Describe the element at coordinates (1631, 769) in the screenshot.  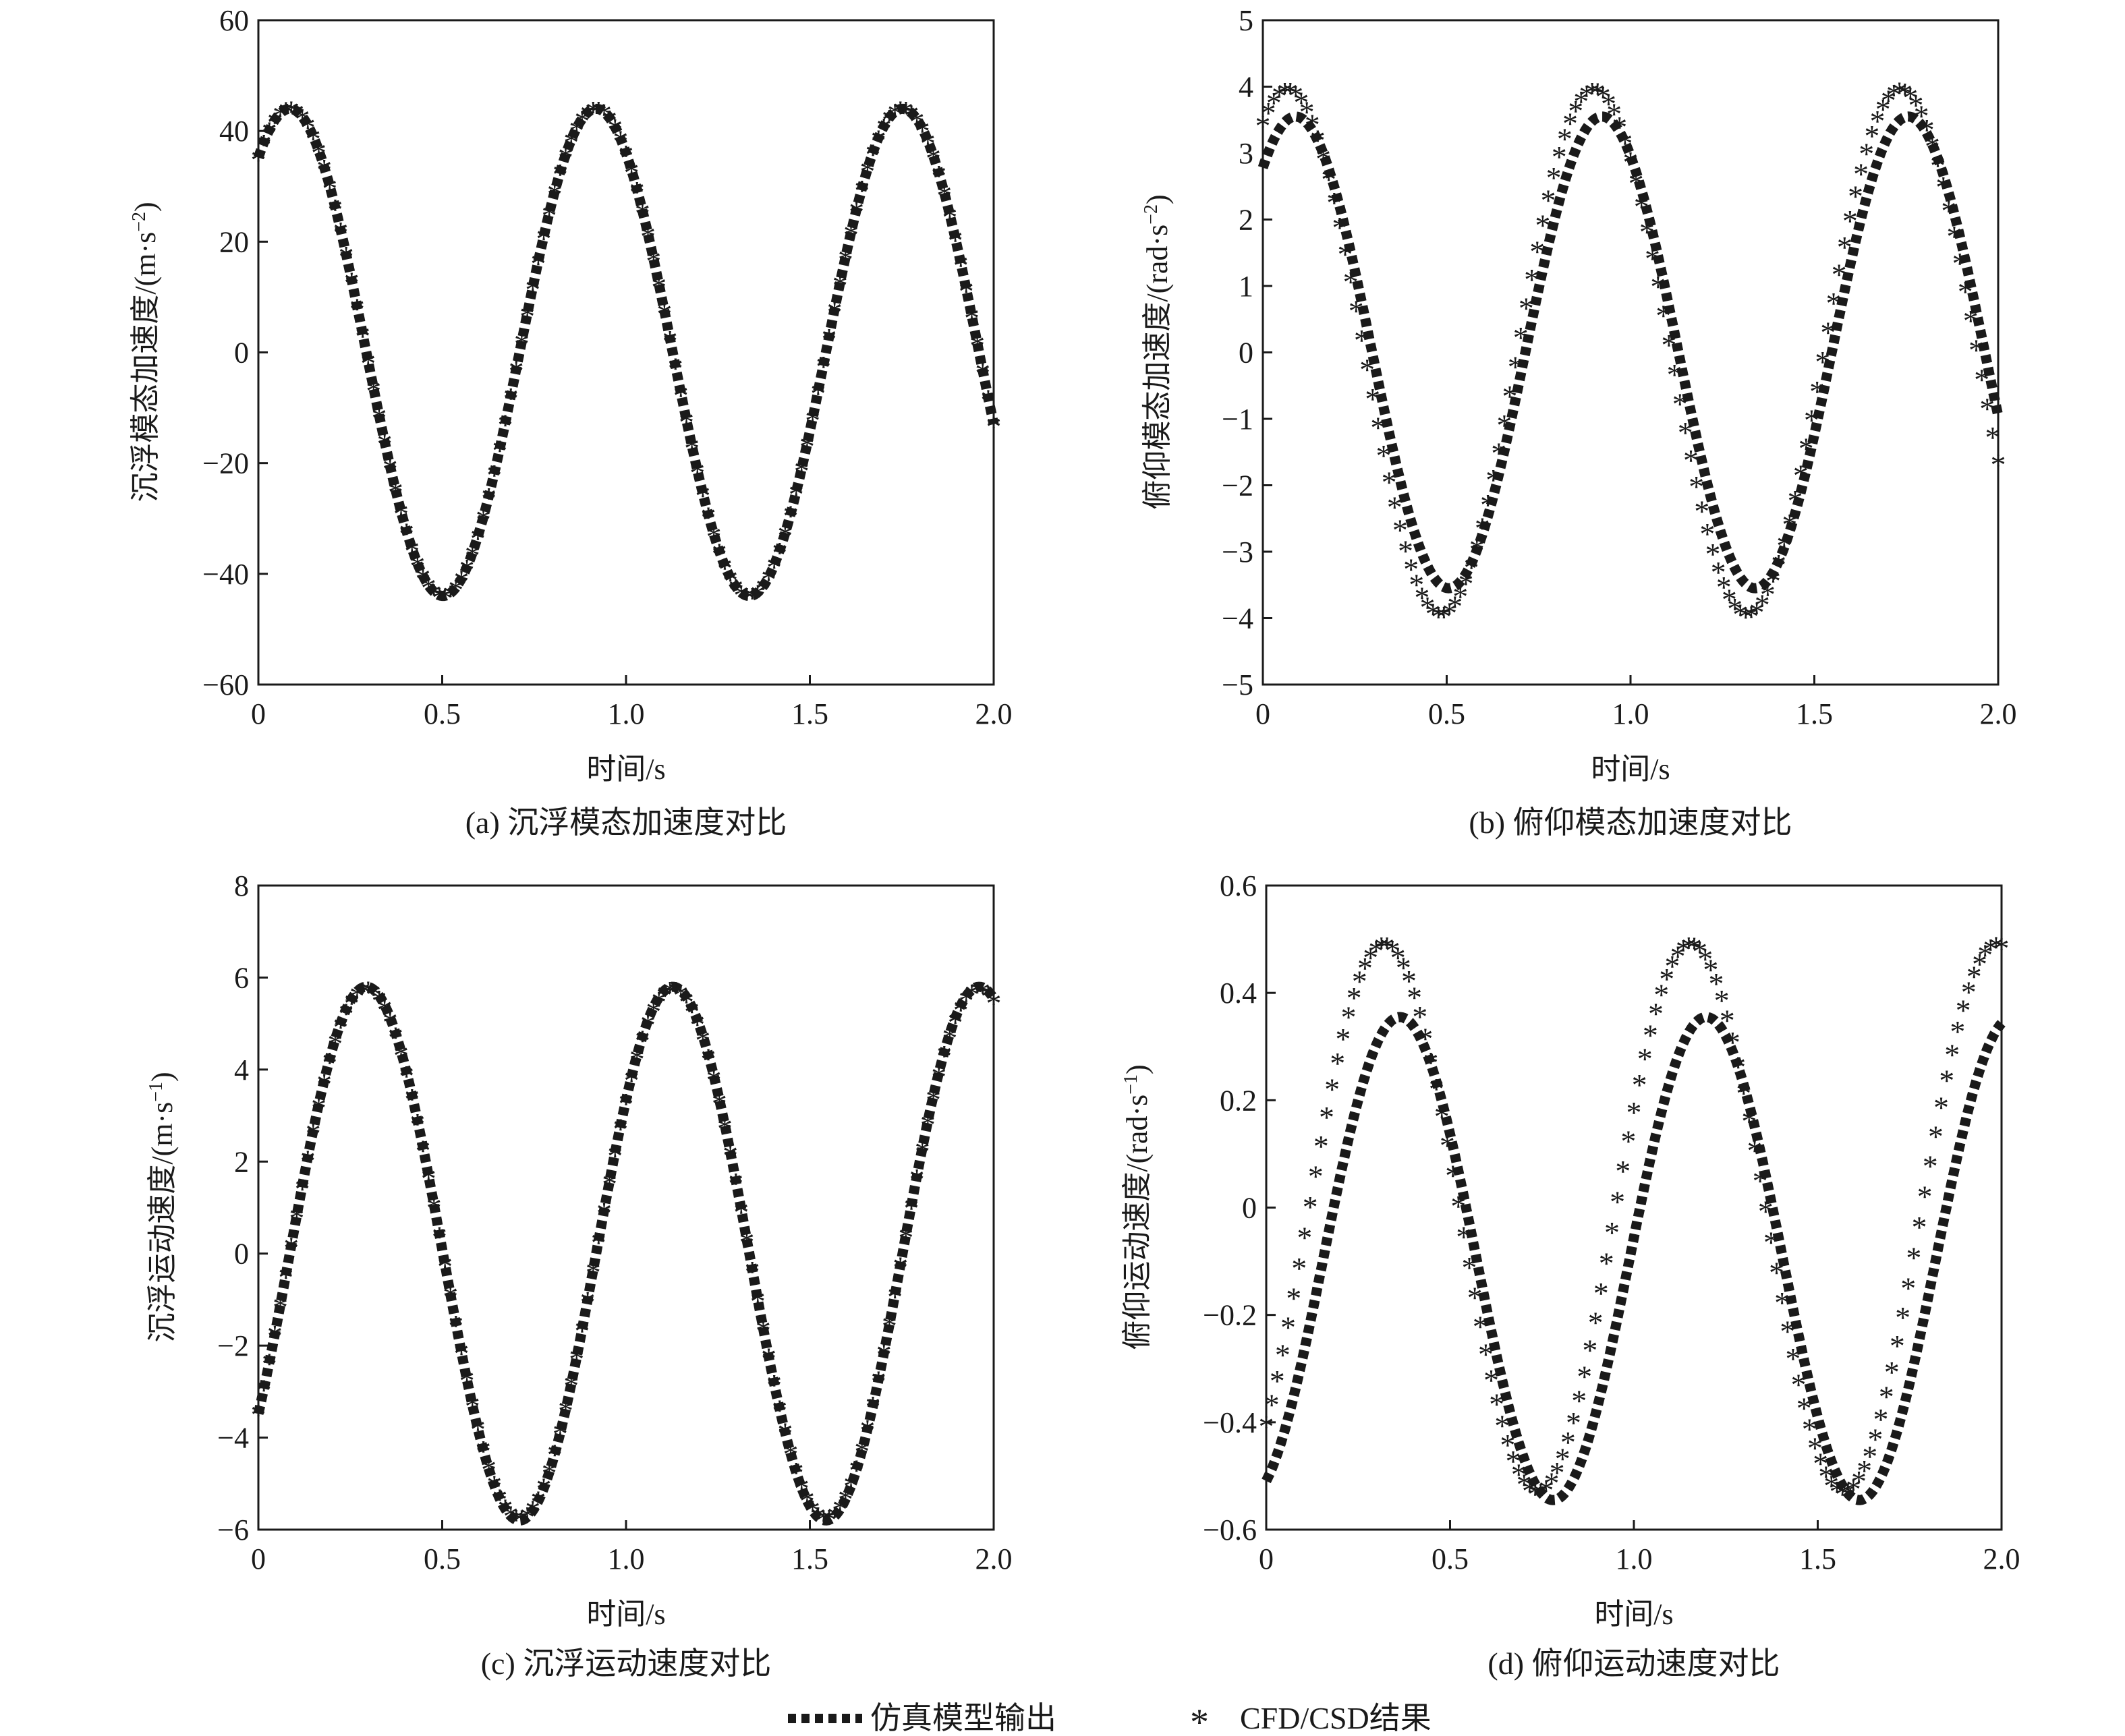
I see `x-axis-label-b: 时间/s` at that location.